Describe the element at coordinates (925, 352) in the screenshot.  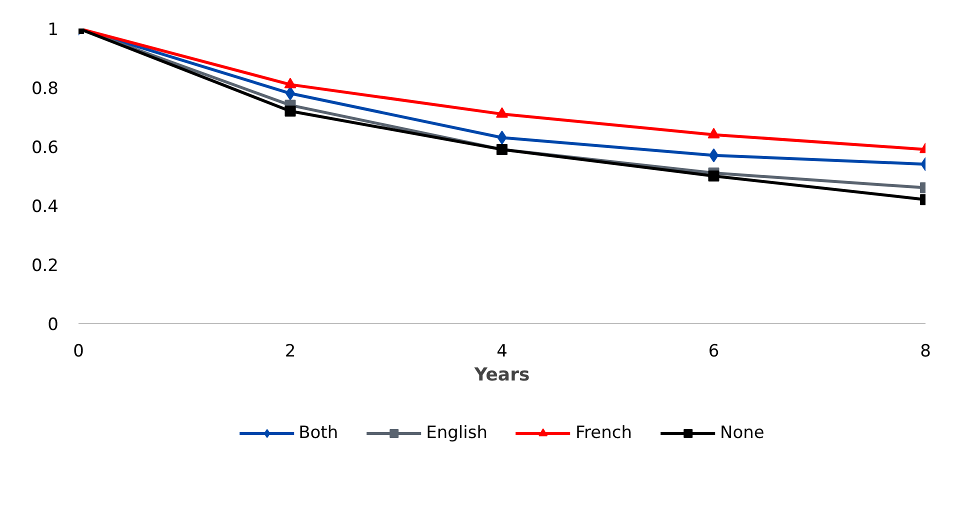
I see `x-tick-label: 8` at that location.